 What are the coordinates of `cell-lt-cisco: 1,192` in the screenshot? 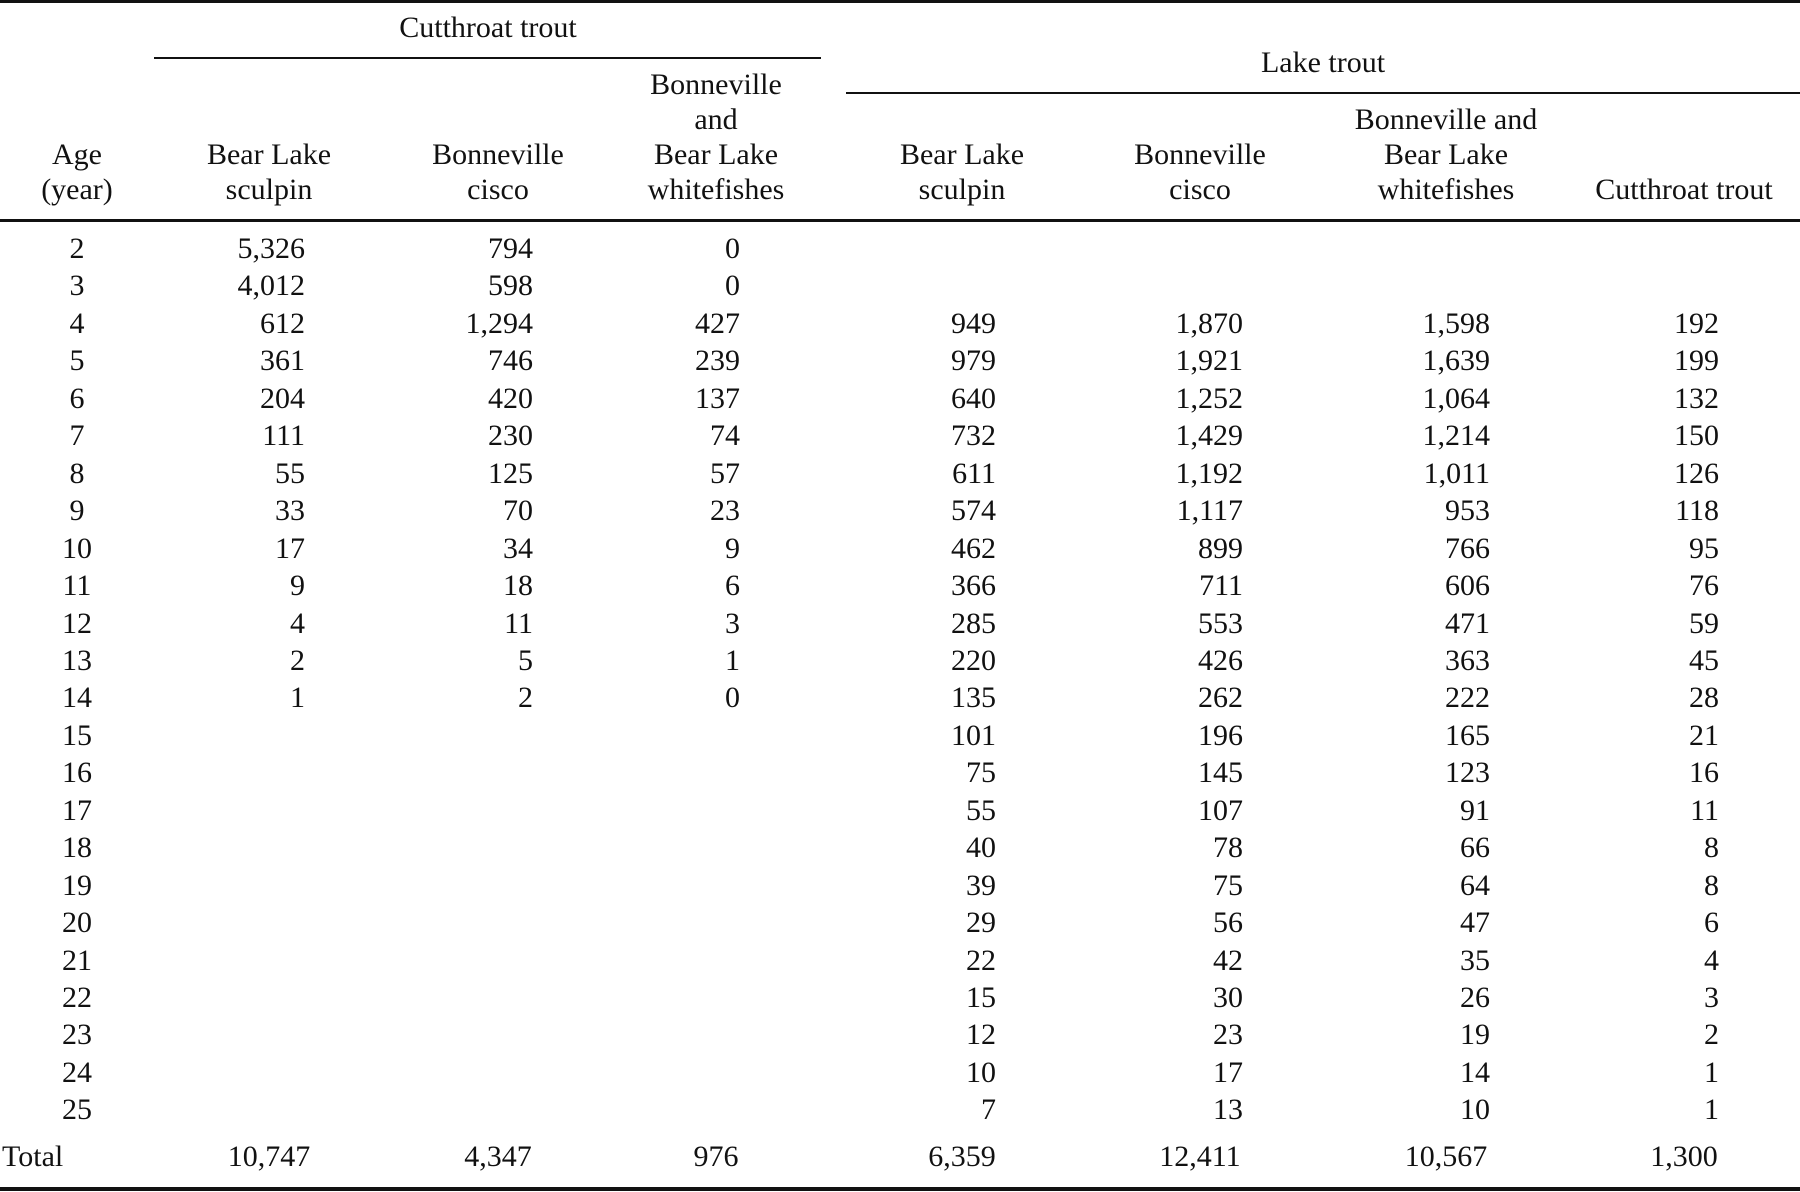 It's located at (1209, 473).